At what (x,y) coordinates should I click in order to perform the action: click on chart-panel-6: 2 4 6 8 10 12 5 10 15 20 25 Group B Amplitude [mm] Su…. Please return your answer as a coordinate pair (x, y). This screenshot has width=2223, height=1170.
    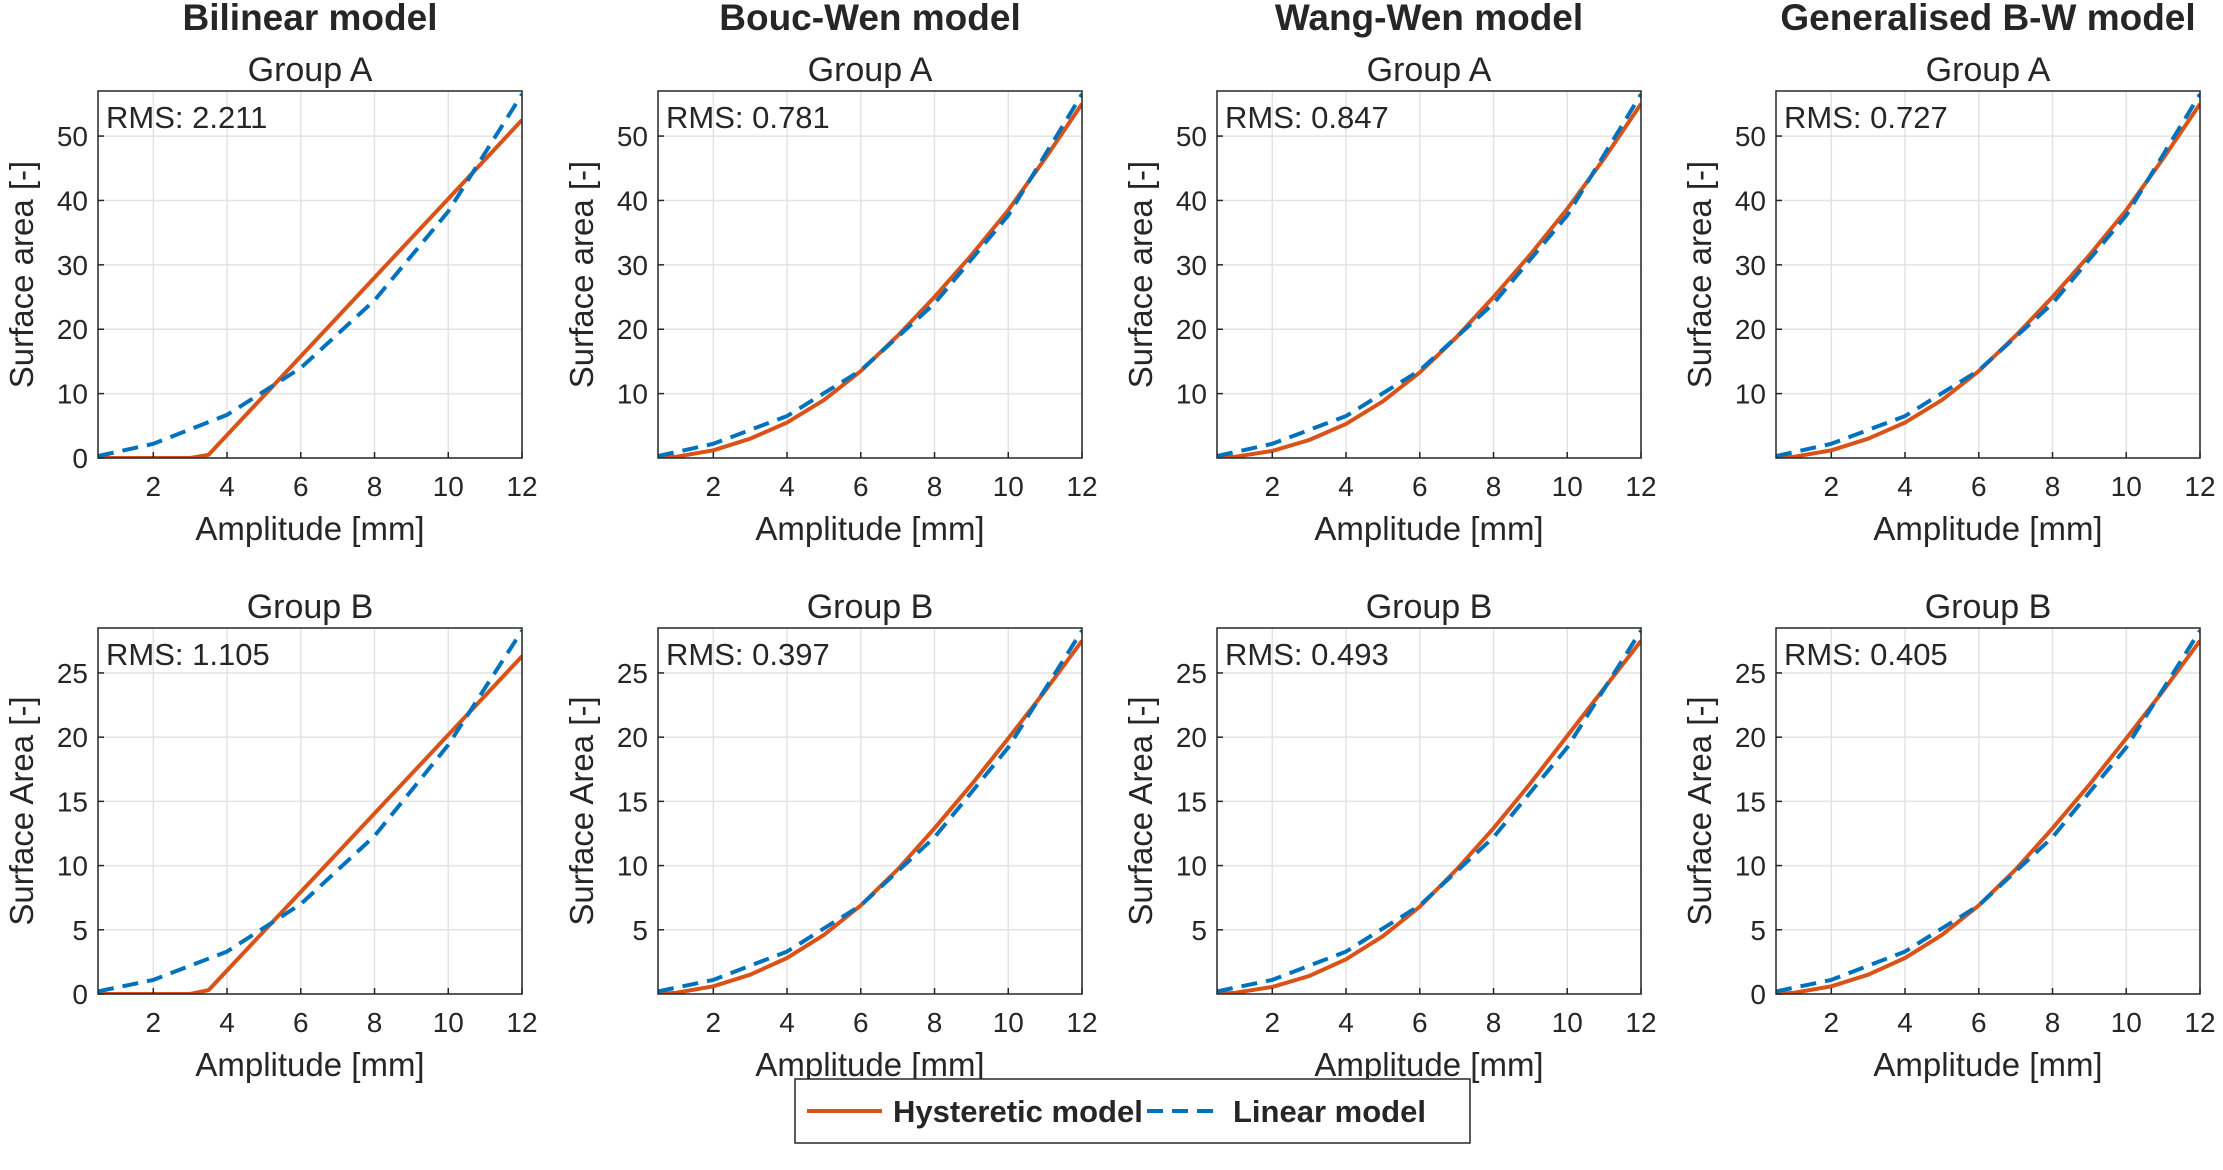
    Looking at the image, I should click on (830, 835).